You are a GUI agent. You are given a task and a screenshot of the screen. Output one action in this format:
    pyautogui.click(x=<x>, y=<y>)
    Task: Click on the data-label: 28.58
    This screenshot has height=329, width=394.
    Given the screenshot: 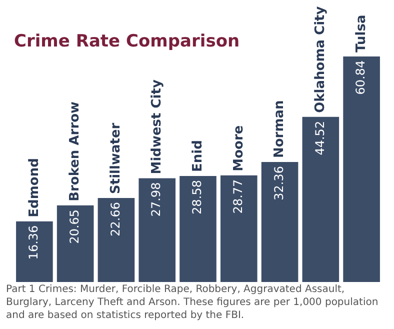 What is the action you would take?
    pyautogui.click(x=197, y=197)
    